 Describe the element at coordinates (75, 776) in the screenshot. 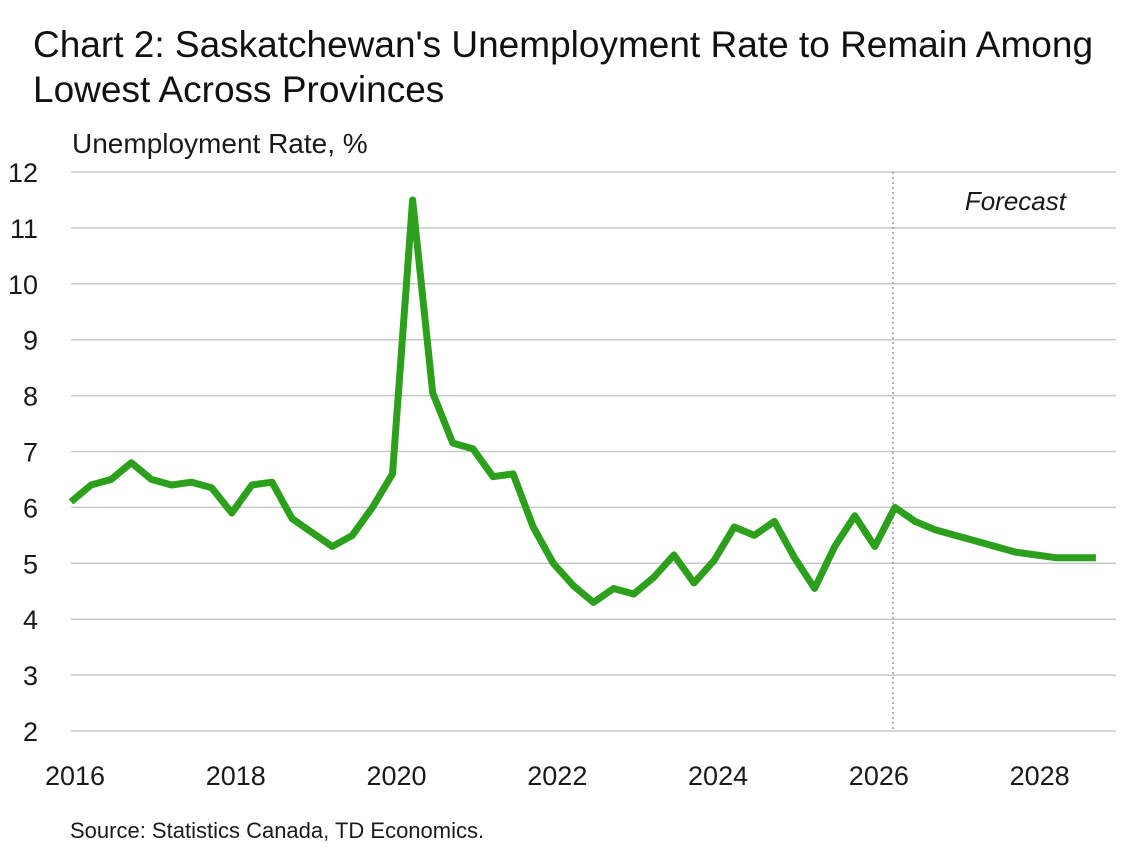

I see `x-tick-label: 2016` at that location.